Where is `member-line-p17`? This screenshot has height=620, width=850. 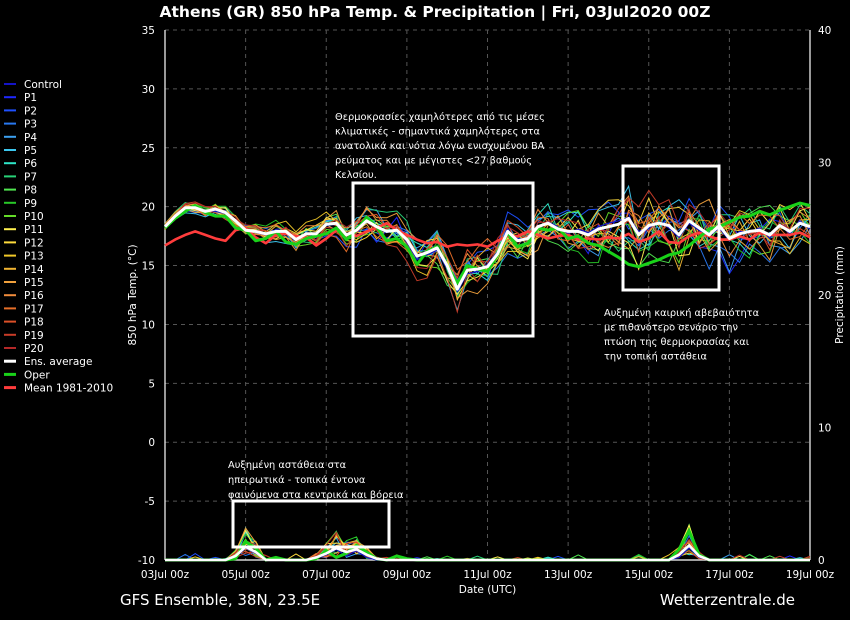
member-line-p17 is located at coordinates (487, 238).